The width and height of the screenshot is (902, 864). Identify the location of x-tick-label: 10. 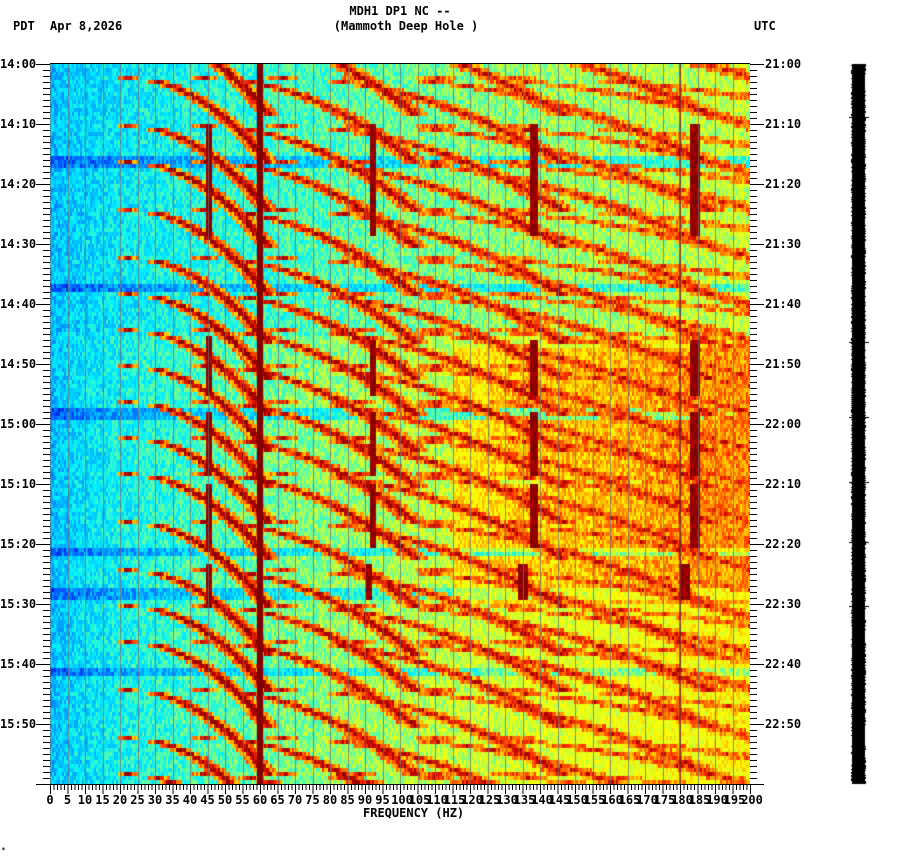
(85, 800).